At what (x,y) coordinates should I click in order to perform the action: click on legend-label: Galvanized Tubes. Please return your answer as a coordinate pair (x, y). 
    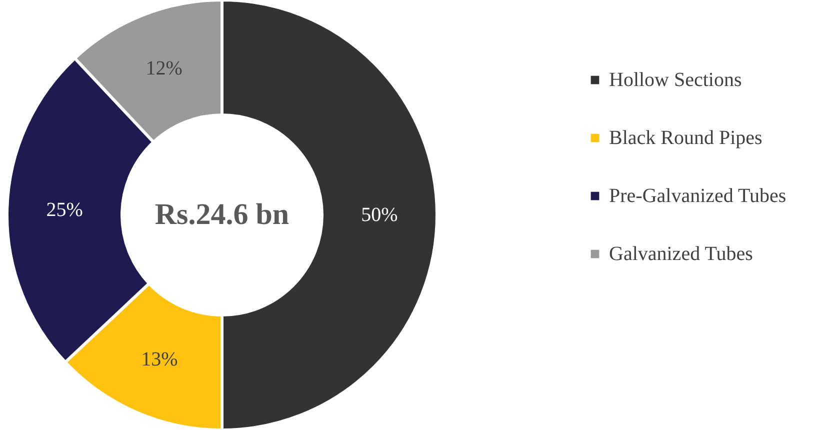
    Looking at the image, I should click on (681, 254).